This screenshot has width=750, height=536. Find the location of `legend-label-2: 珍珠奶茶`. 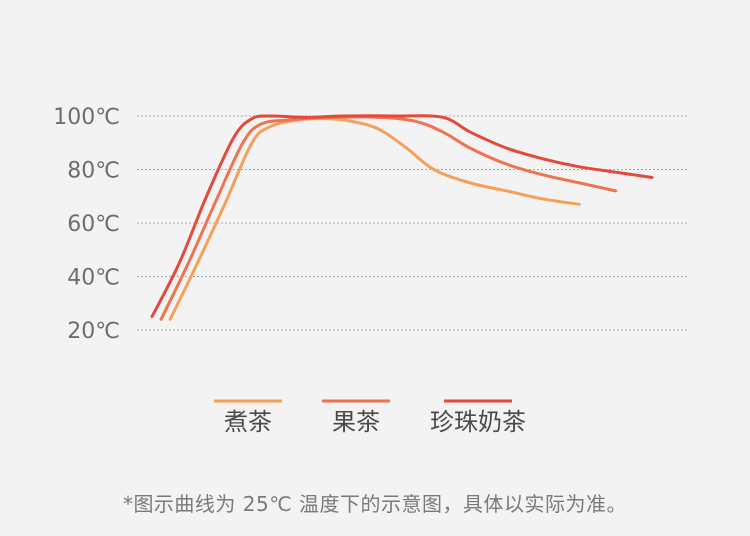

legend-label-2: 珍珠奶茶 is located at coordinates (478, 422).